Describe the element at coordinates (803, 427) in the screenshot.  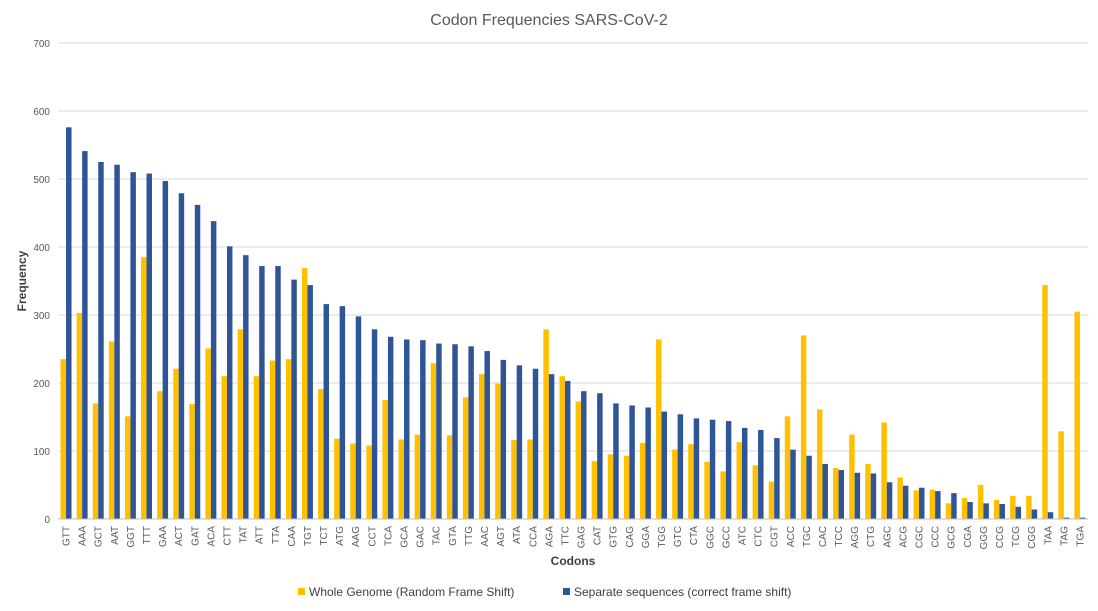
I see `bar-whole-genome-tgc` at that location.